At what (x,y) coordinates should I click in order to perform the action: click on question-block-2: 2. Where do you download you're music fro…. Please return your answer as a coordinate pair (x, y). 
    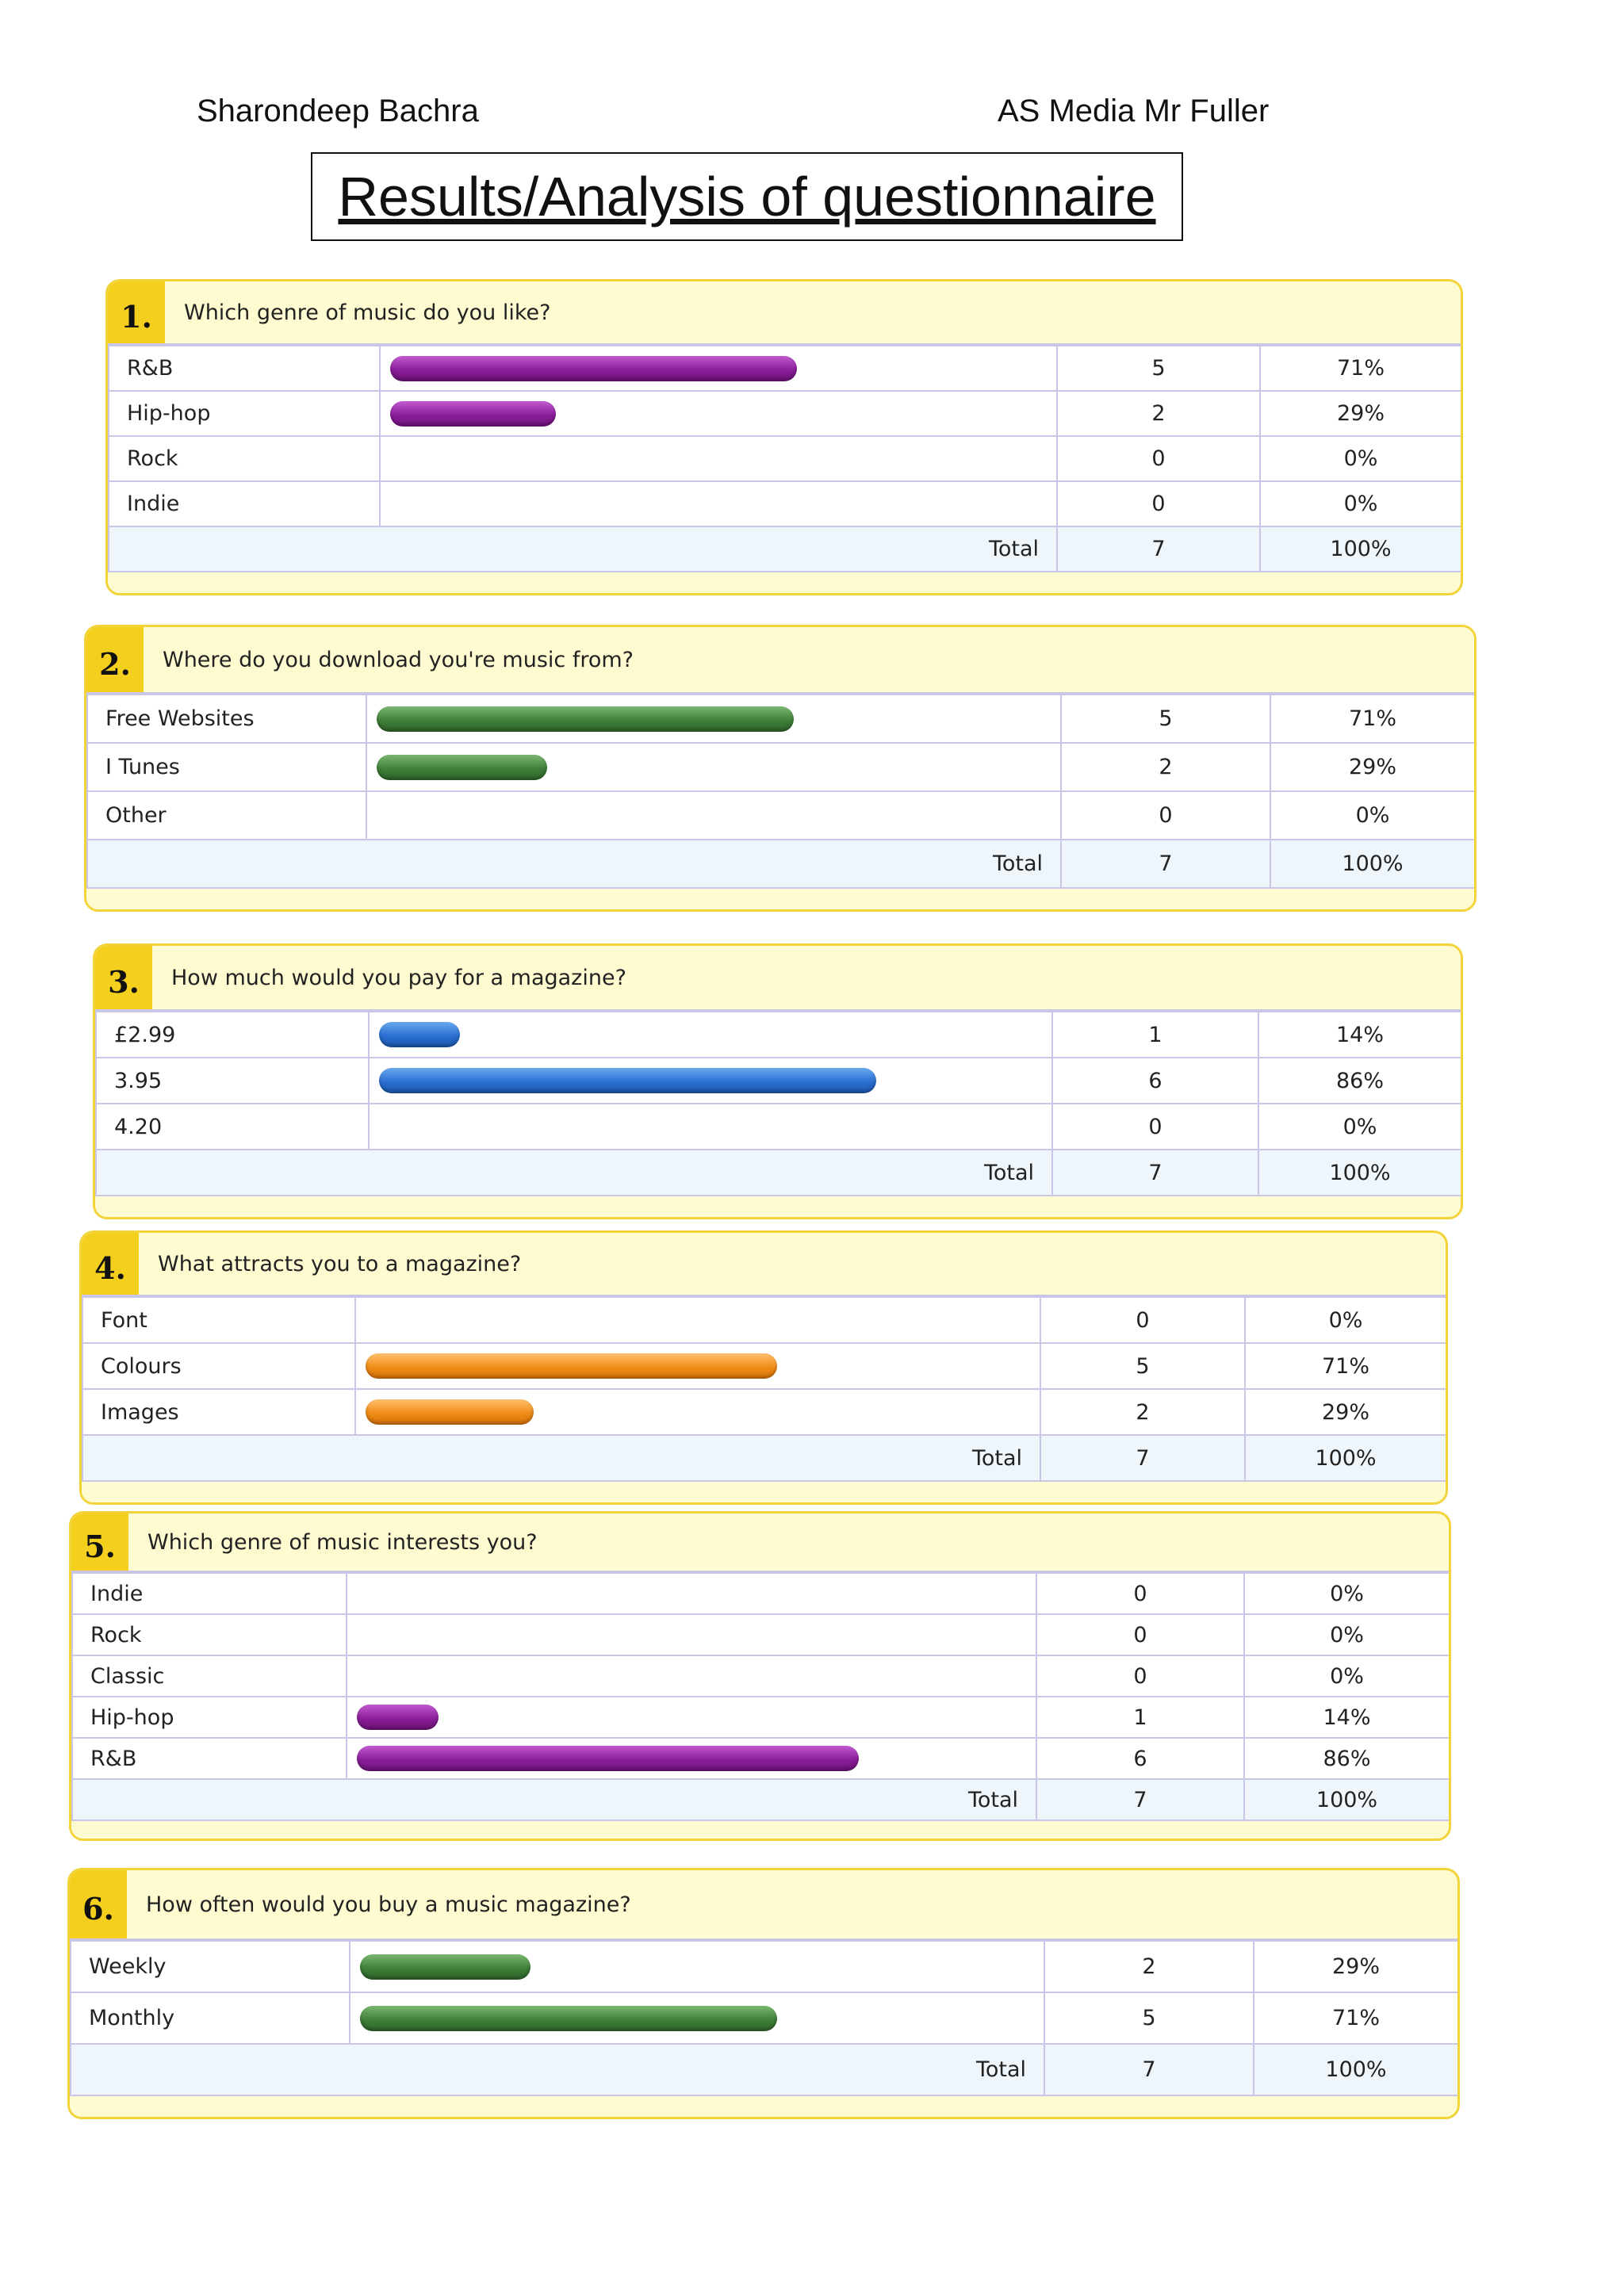
    Looking at the image, I should click on (780, 769).